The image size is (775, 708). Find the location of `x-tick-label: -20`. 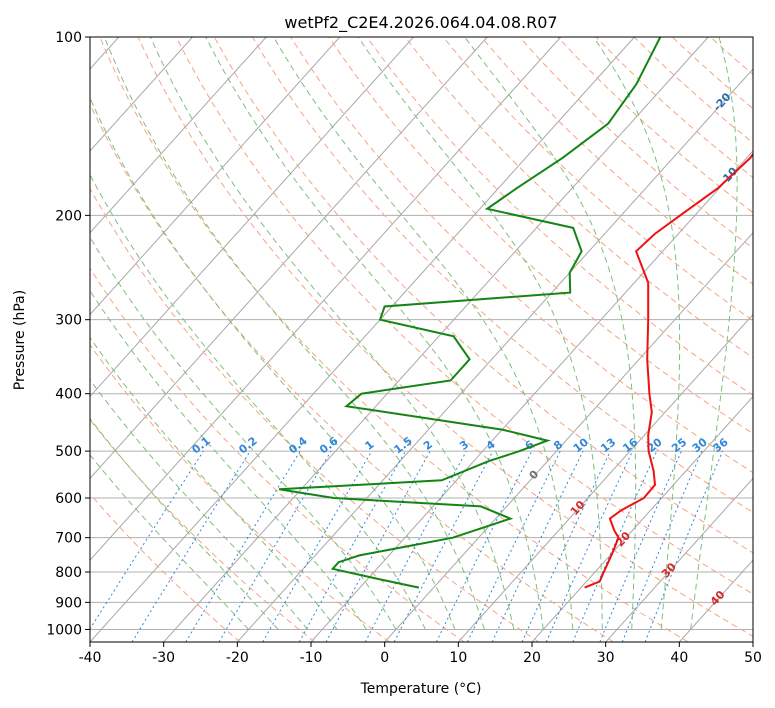

x-tick-label: -20 is located at coordinates (237, 658).